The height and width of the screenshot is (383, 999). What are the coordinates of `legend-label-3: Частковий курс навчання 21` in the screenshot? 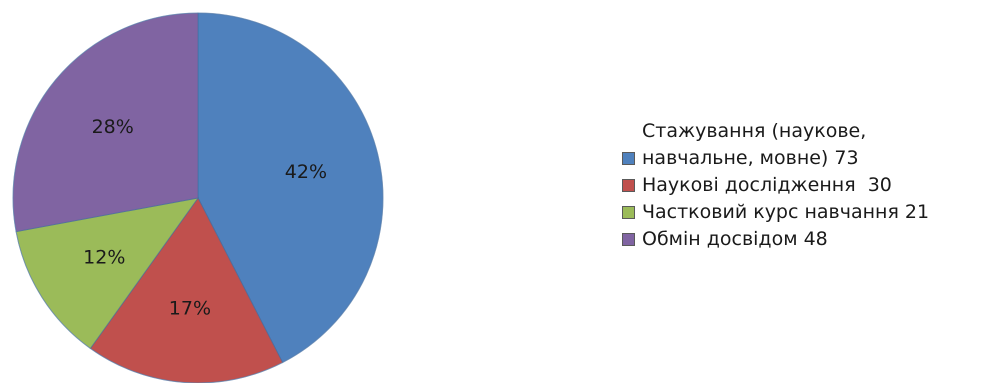 It's located at (786, 212).